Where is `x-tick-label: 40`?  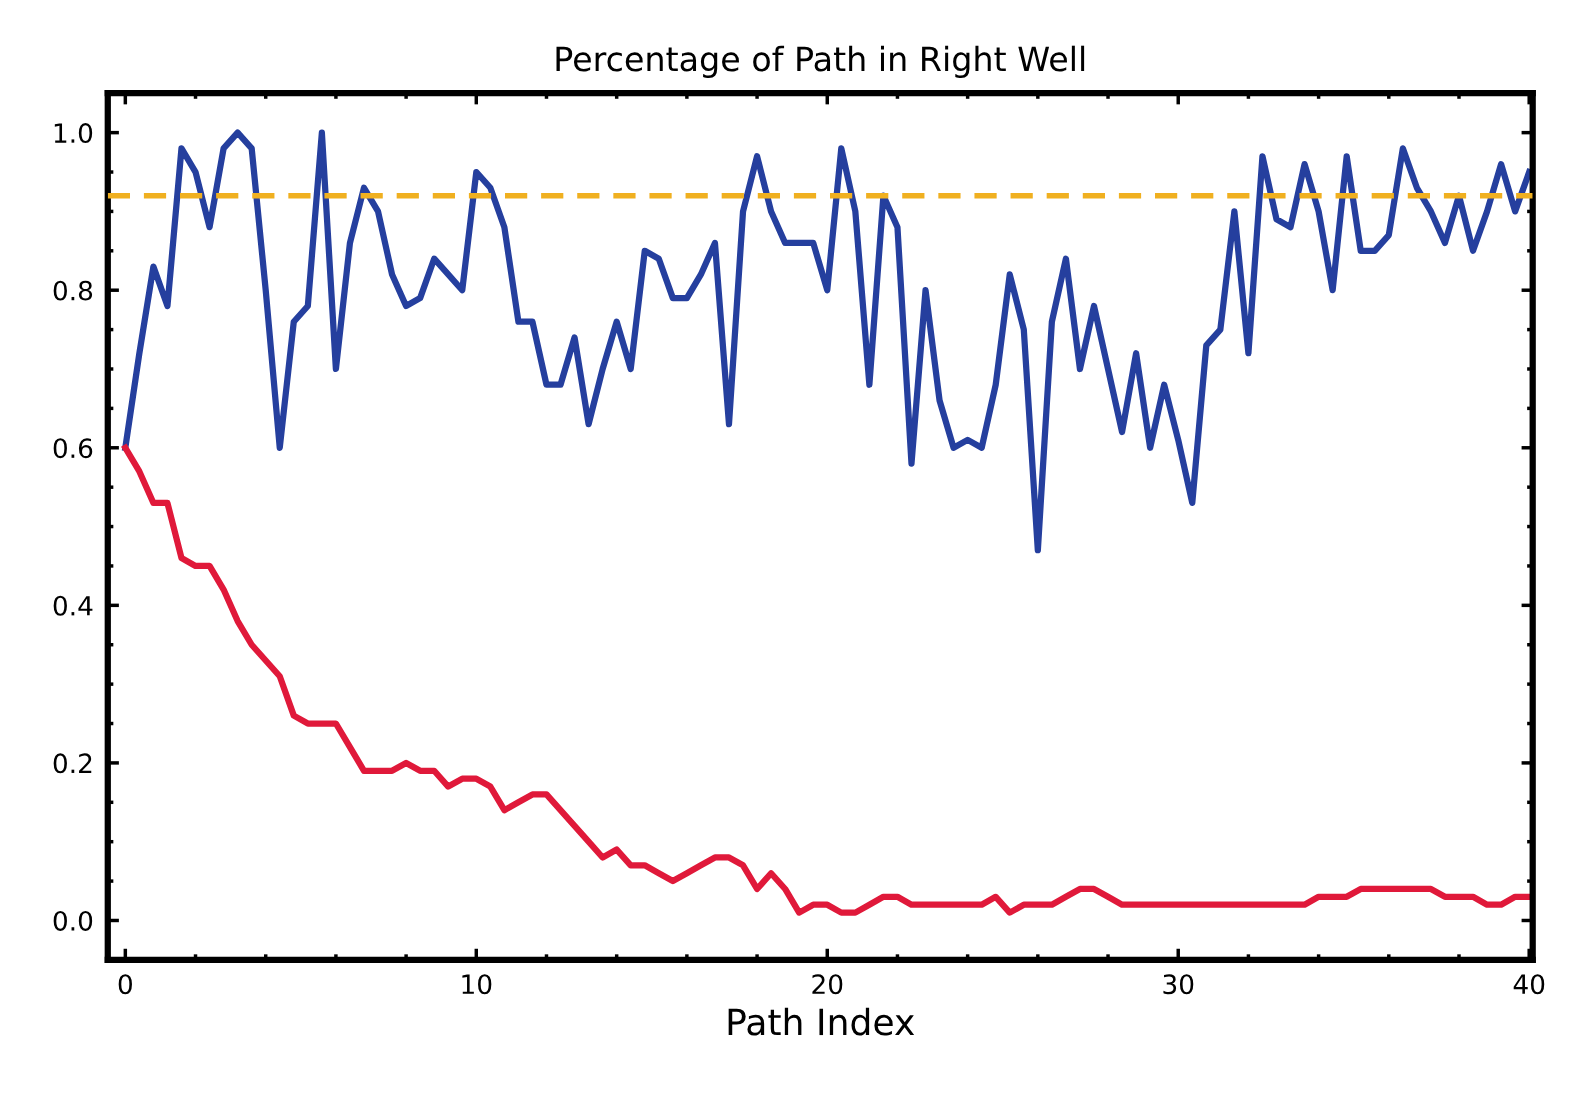 x-tick-label: 40 is located at coordinates (1529, 984).